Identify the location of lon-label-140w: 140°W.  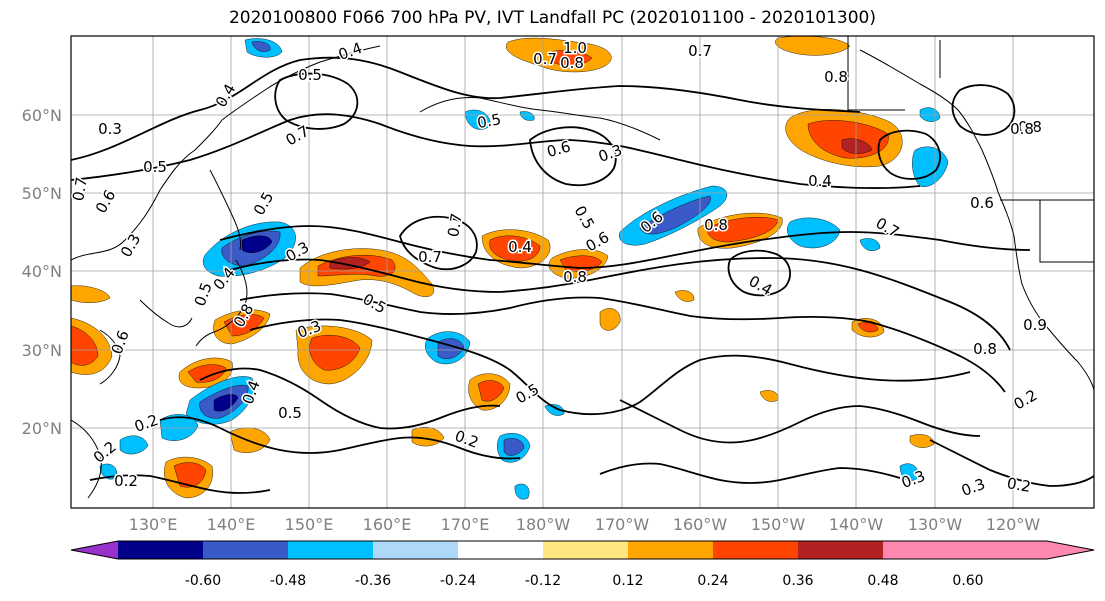
(856, 524).